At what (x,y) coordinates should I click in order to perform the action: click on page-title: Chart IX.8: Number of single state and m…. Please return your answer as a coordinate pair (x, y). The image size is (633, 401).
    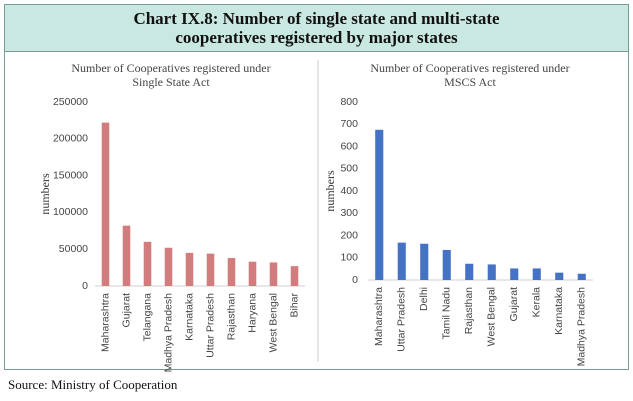
    Looking at the image, I should click on (316, 28).